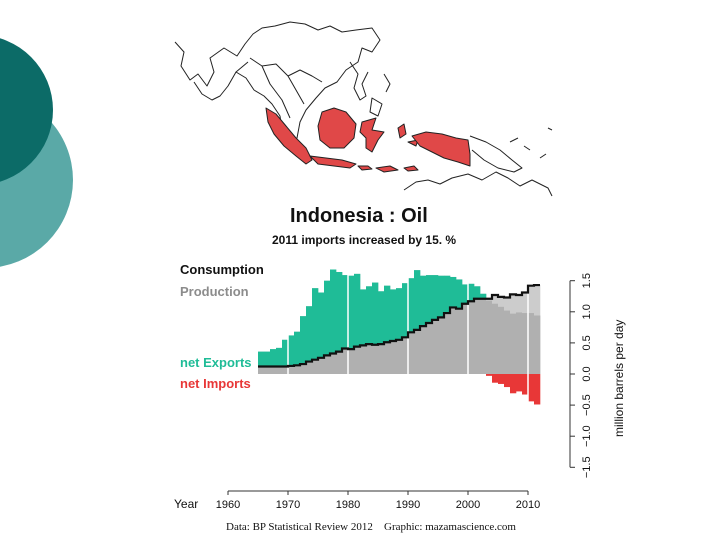 The image size is (720, 540). What do you see at coordinates (531, 388) in the screenshot?
I see `net-imports-bar-2010` at bounding box center [531, 388].